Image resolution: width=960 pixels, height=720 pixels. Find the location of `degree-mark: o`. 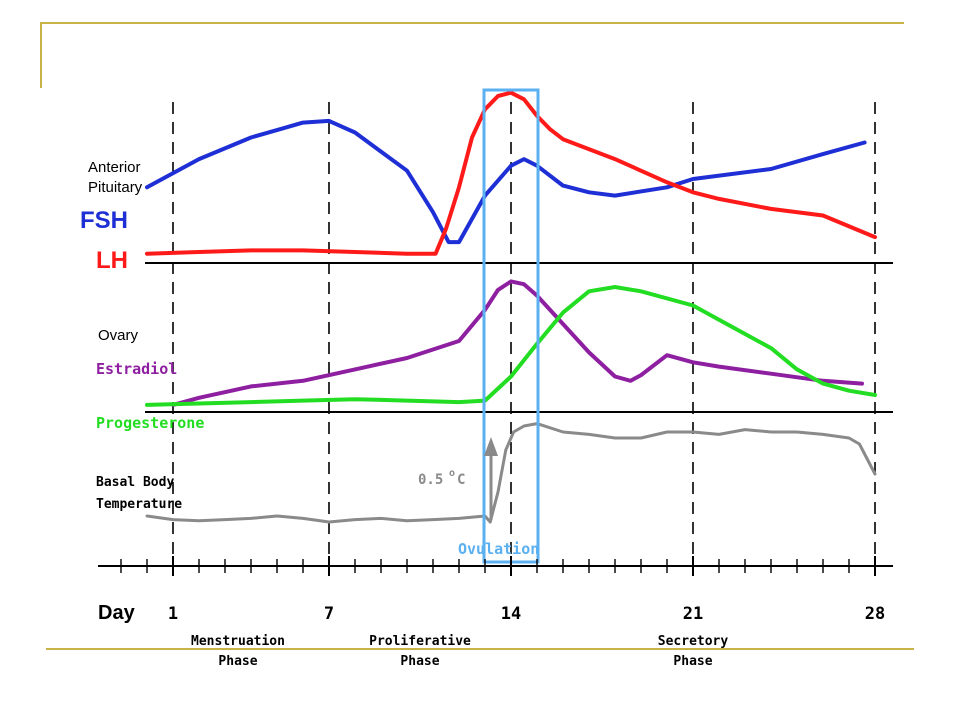

degree-mark: o is located at coordinates (452, 473).